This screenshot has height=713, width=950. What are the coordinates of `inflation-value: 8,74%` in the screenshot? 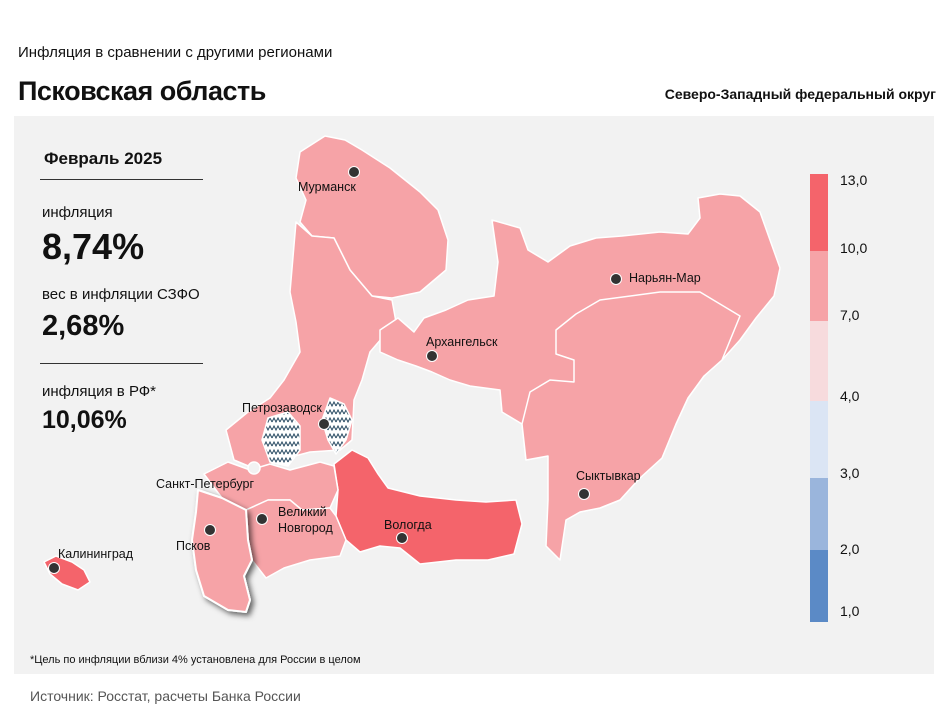 It's located at (93, 246).